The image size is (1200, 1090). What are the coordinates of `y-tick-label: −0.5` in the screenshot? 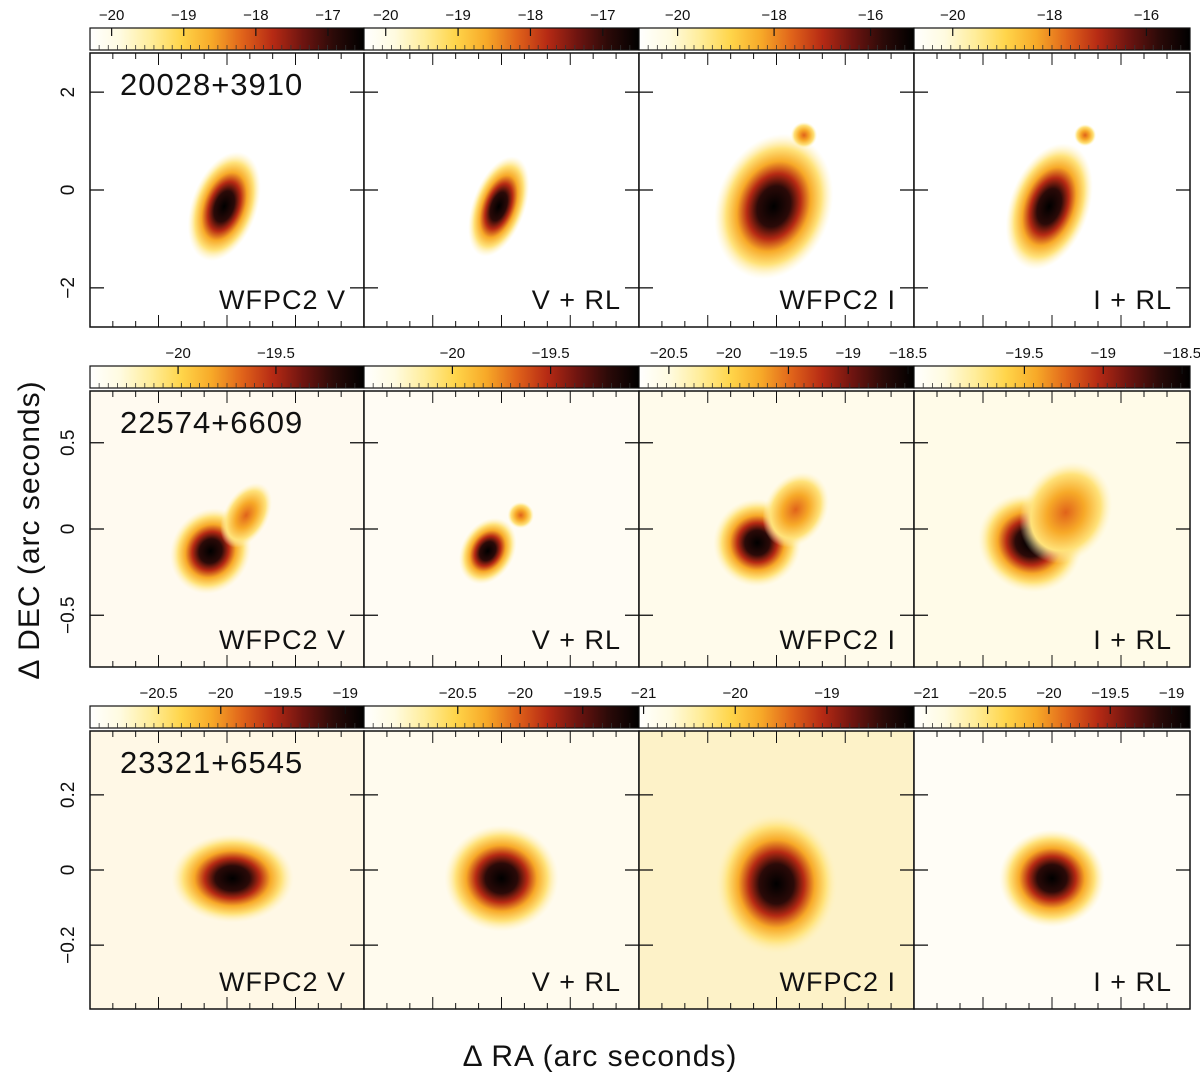 It's located at (68, 615).